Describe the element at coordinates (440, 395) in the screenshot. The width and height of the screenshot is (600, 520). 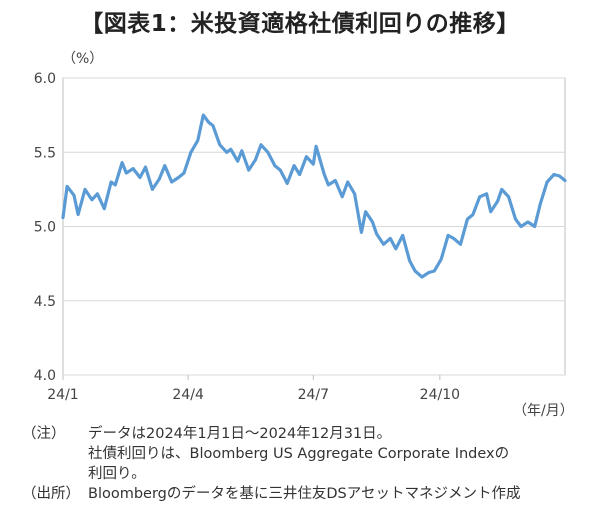
I see `x-tick-label: 24/10` at that location.